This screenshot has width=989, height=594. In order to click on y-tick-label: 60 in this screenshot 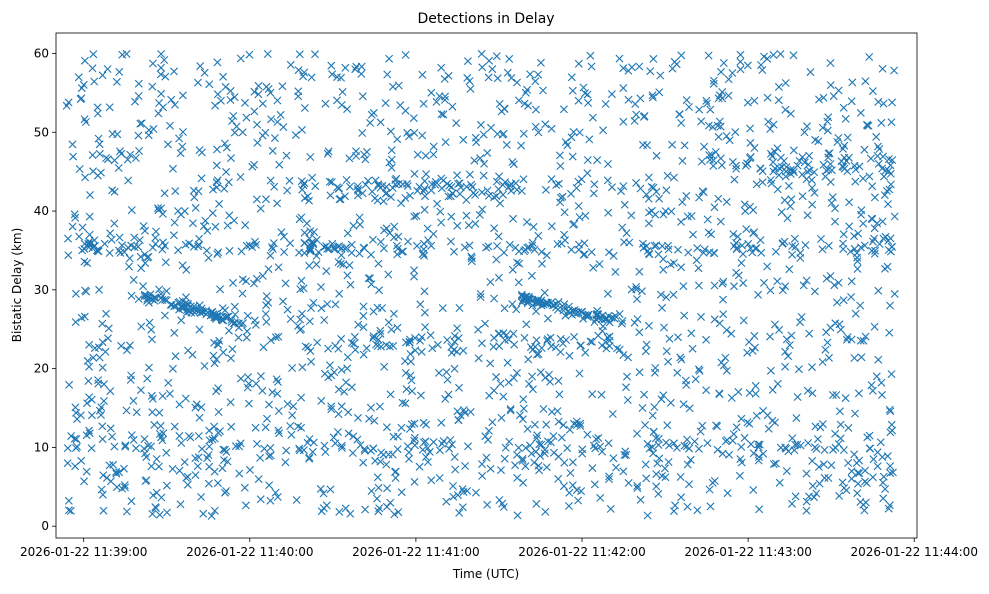, I will do `click(41, 53)`.